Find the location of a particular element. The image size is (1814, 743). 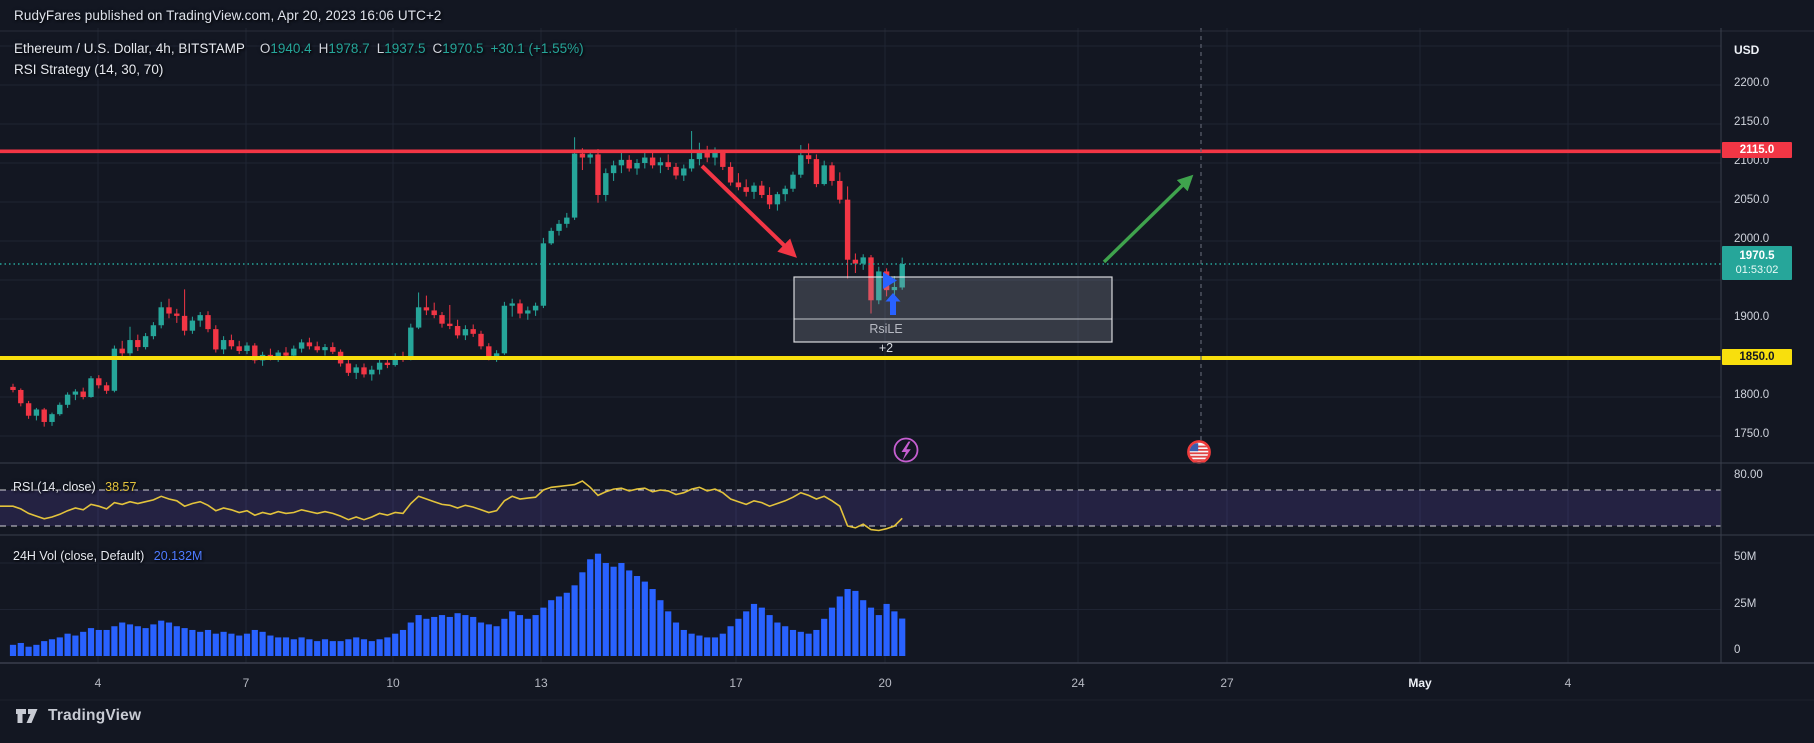

ohlc-value: 1970.5 is located at coordinates (463, 48).